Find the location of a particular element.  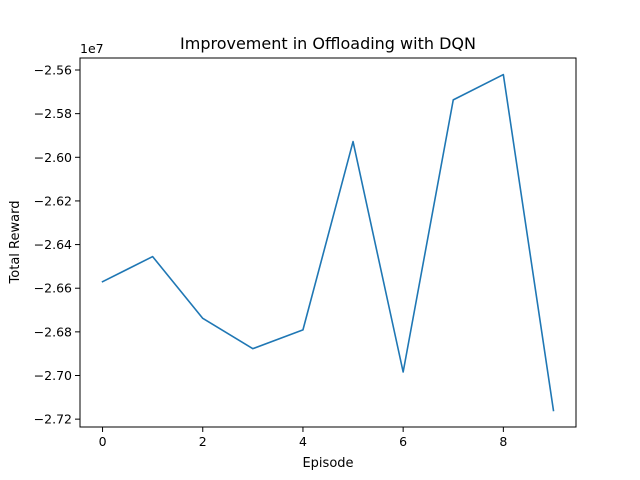

y-axis-label: Total Reward is located at coordinates (15, 243).